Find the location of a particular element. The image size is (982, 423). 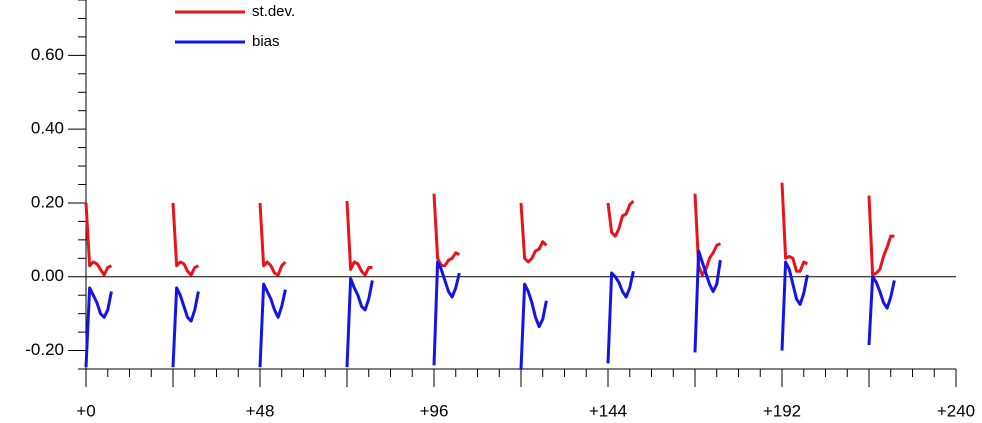

legend-label: bias is located at coordinates (266, 41).